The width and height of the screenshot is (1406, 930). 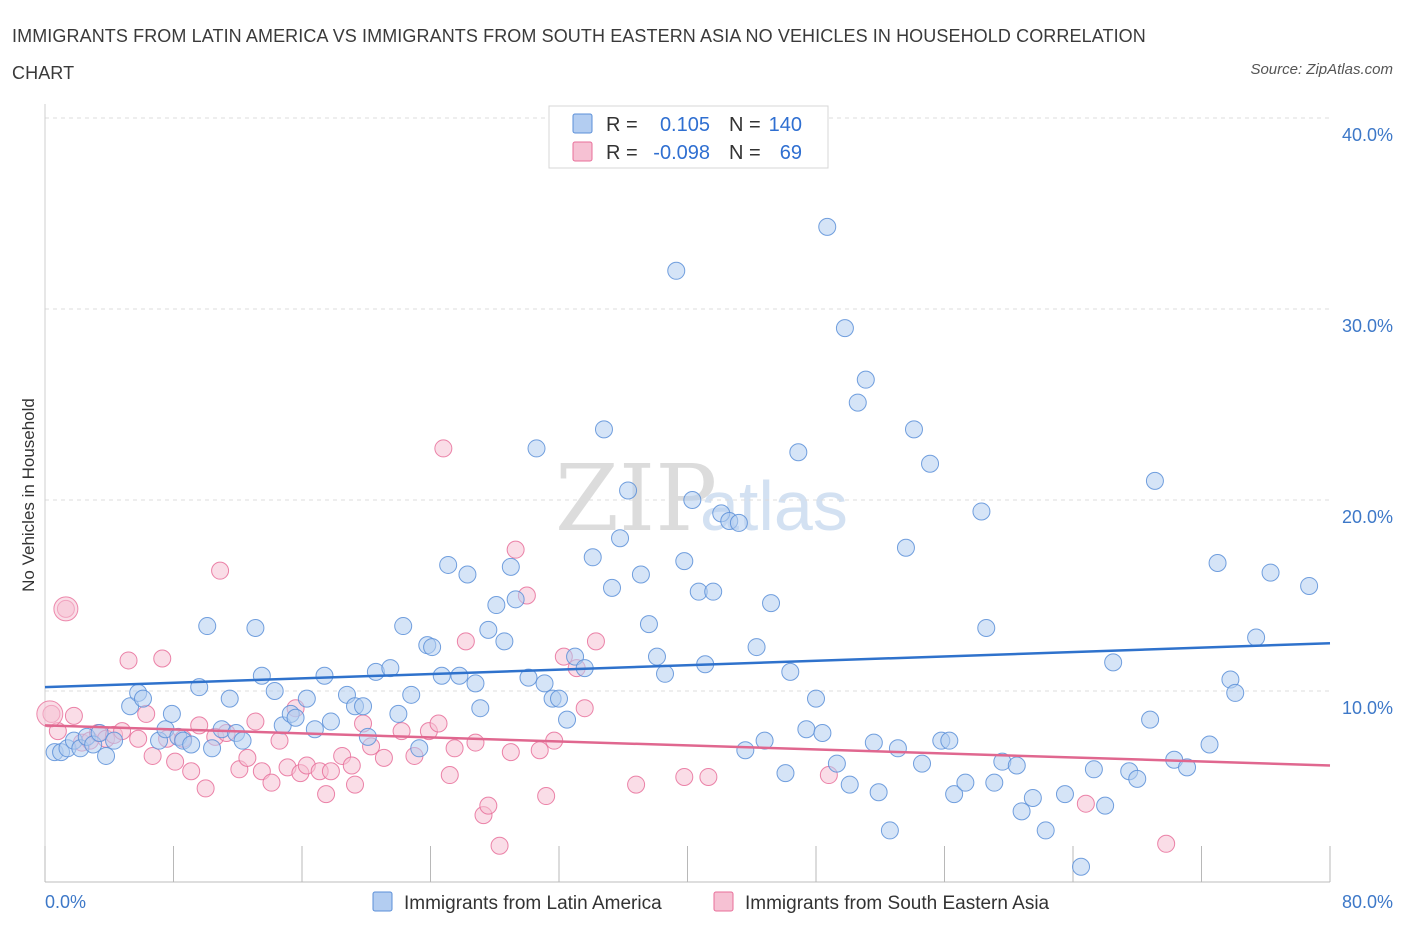 I want to click on trend-line-pink, so click(x=687, y=745).